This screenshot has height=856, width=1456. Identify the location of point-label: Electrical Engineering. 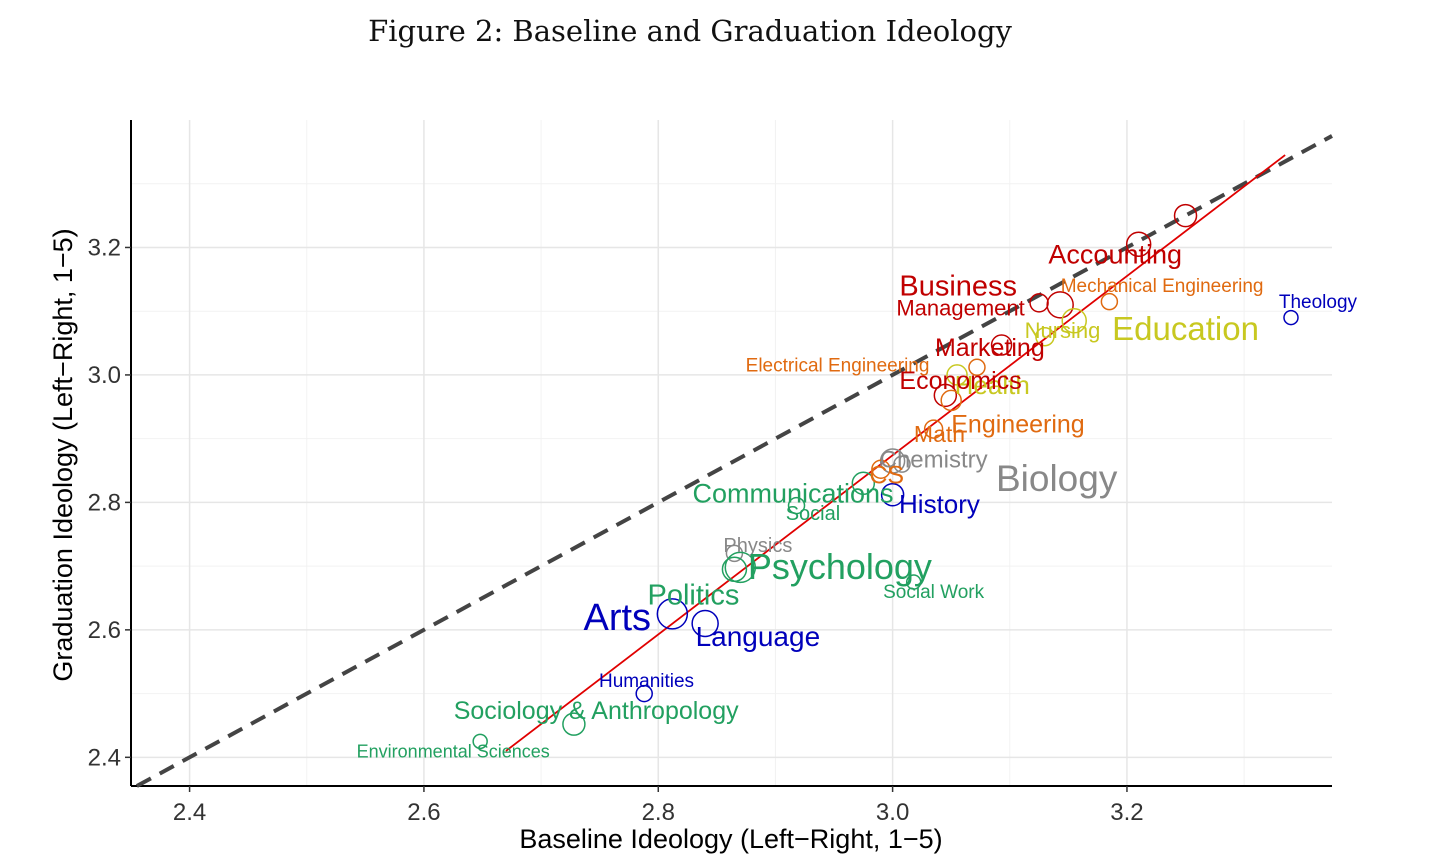
(838, 366).